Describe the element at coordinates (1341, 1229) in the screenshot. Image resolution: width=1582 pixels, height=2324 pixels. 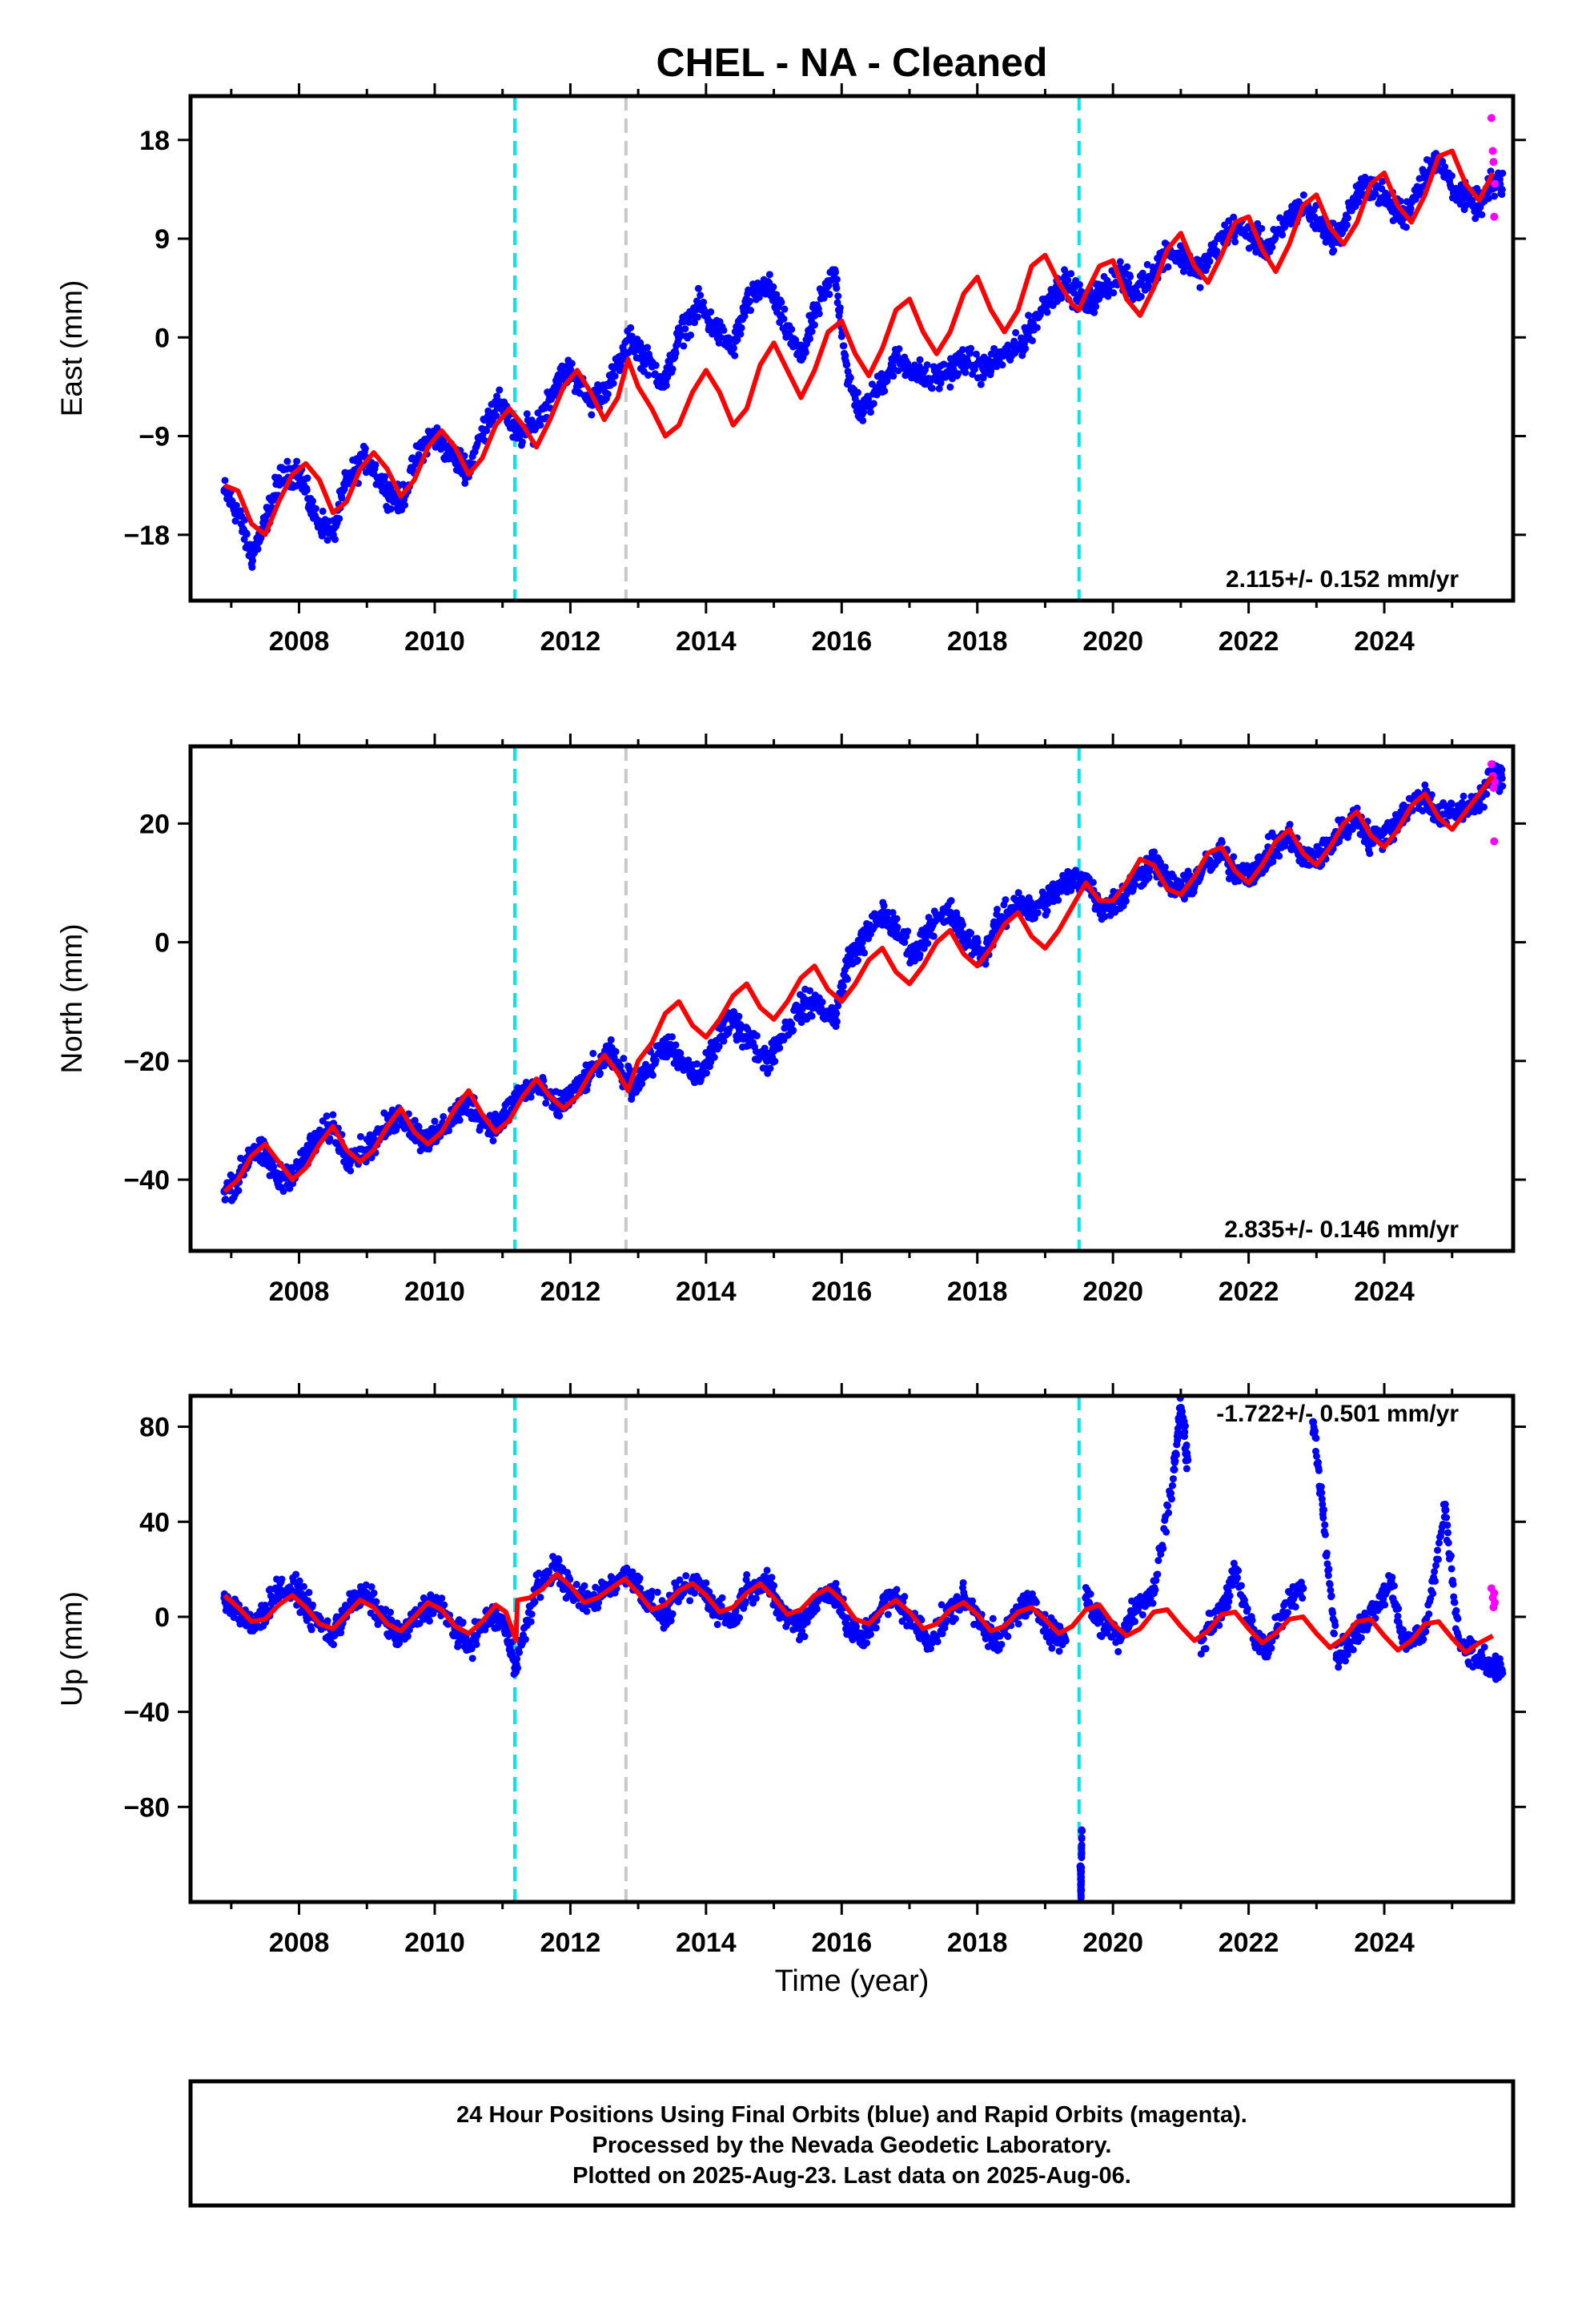
I see `north-rate-label: 2.835+/- 0.146 mm/yr` at that location.